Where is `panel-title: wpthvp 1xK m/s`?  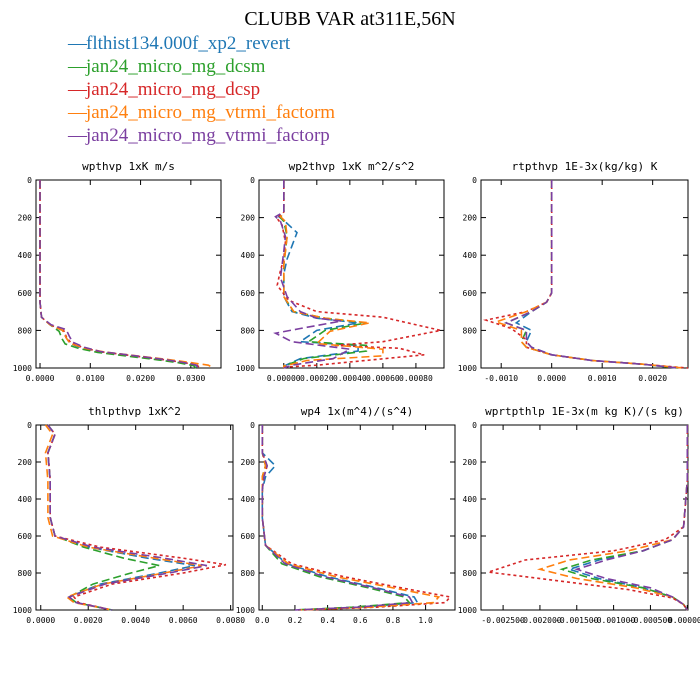
panel-title: wpthvp 1xK m/s is located at coordinates (128, 166).